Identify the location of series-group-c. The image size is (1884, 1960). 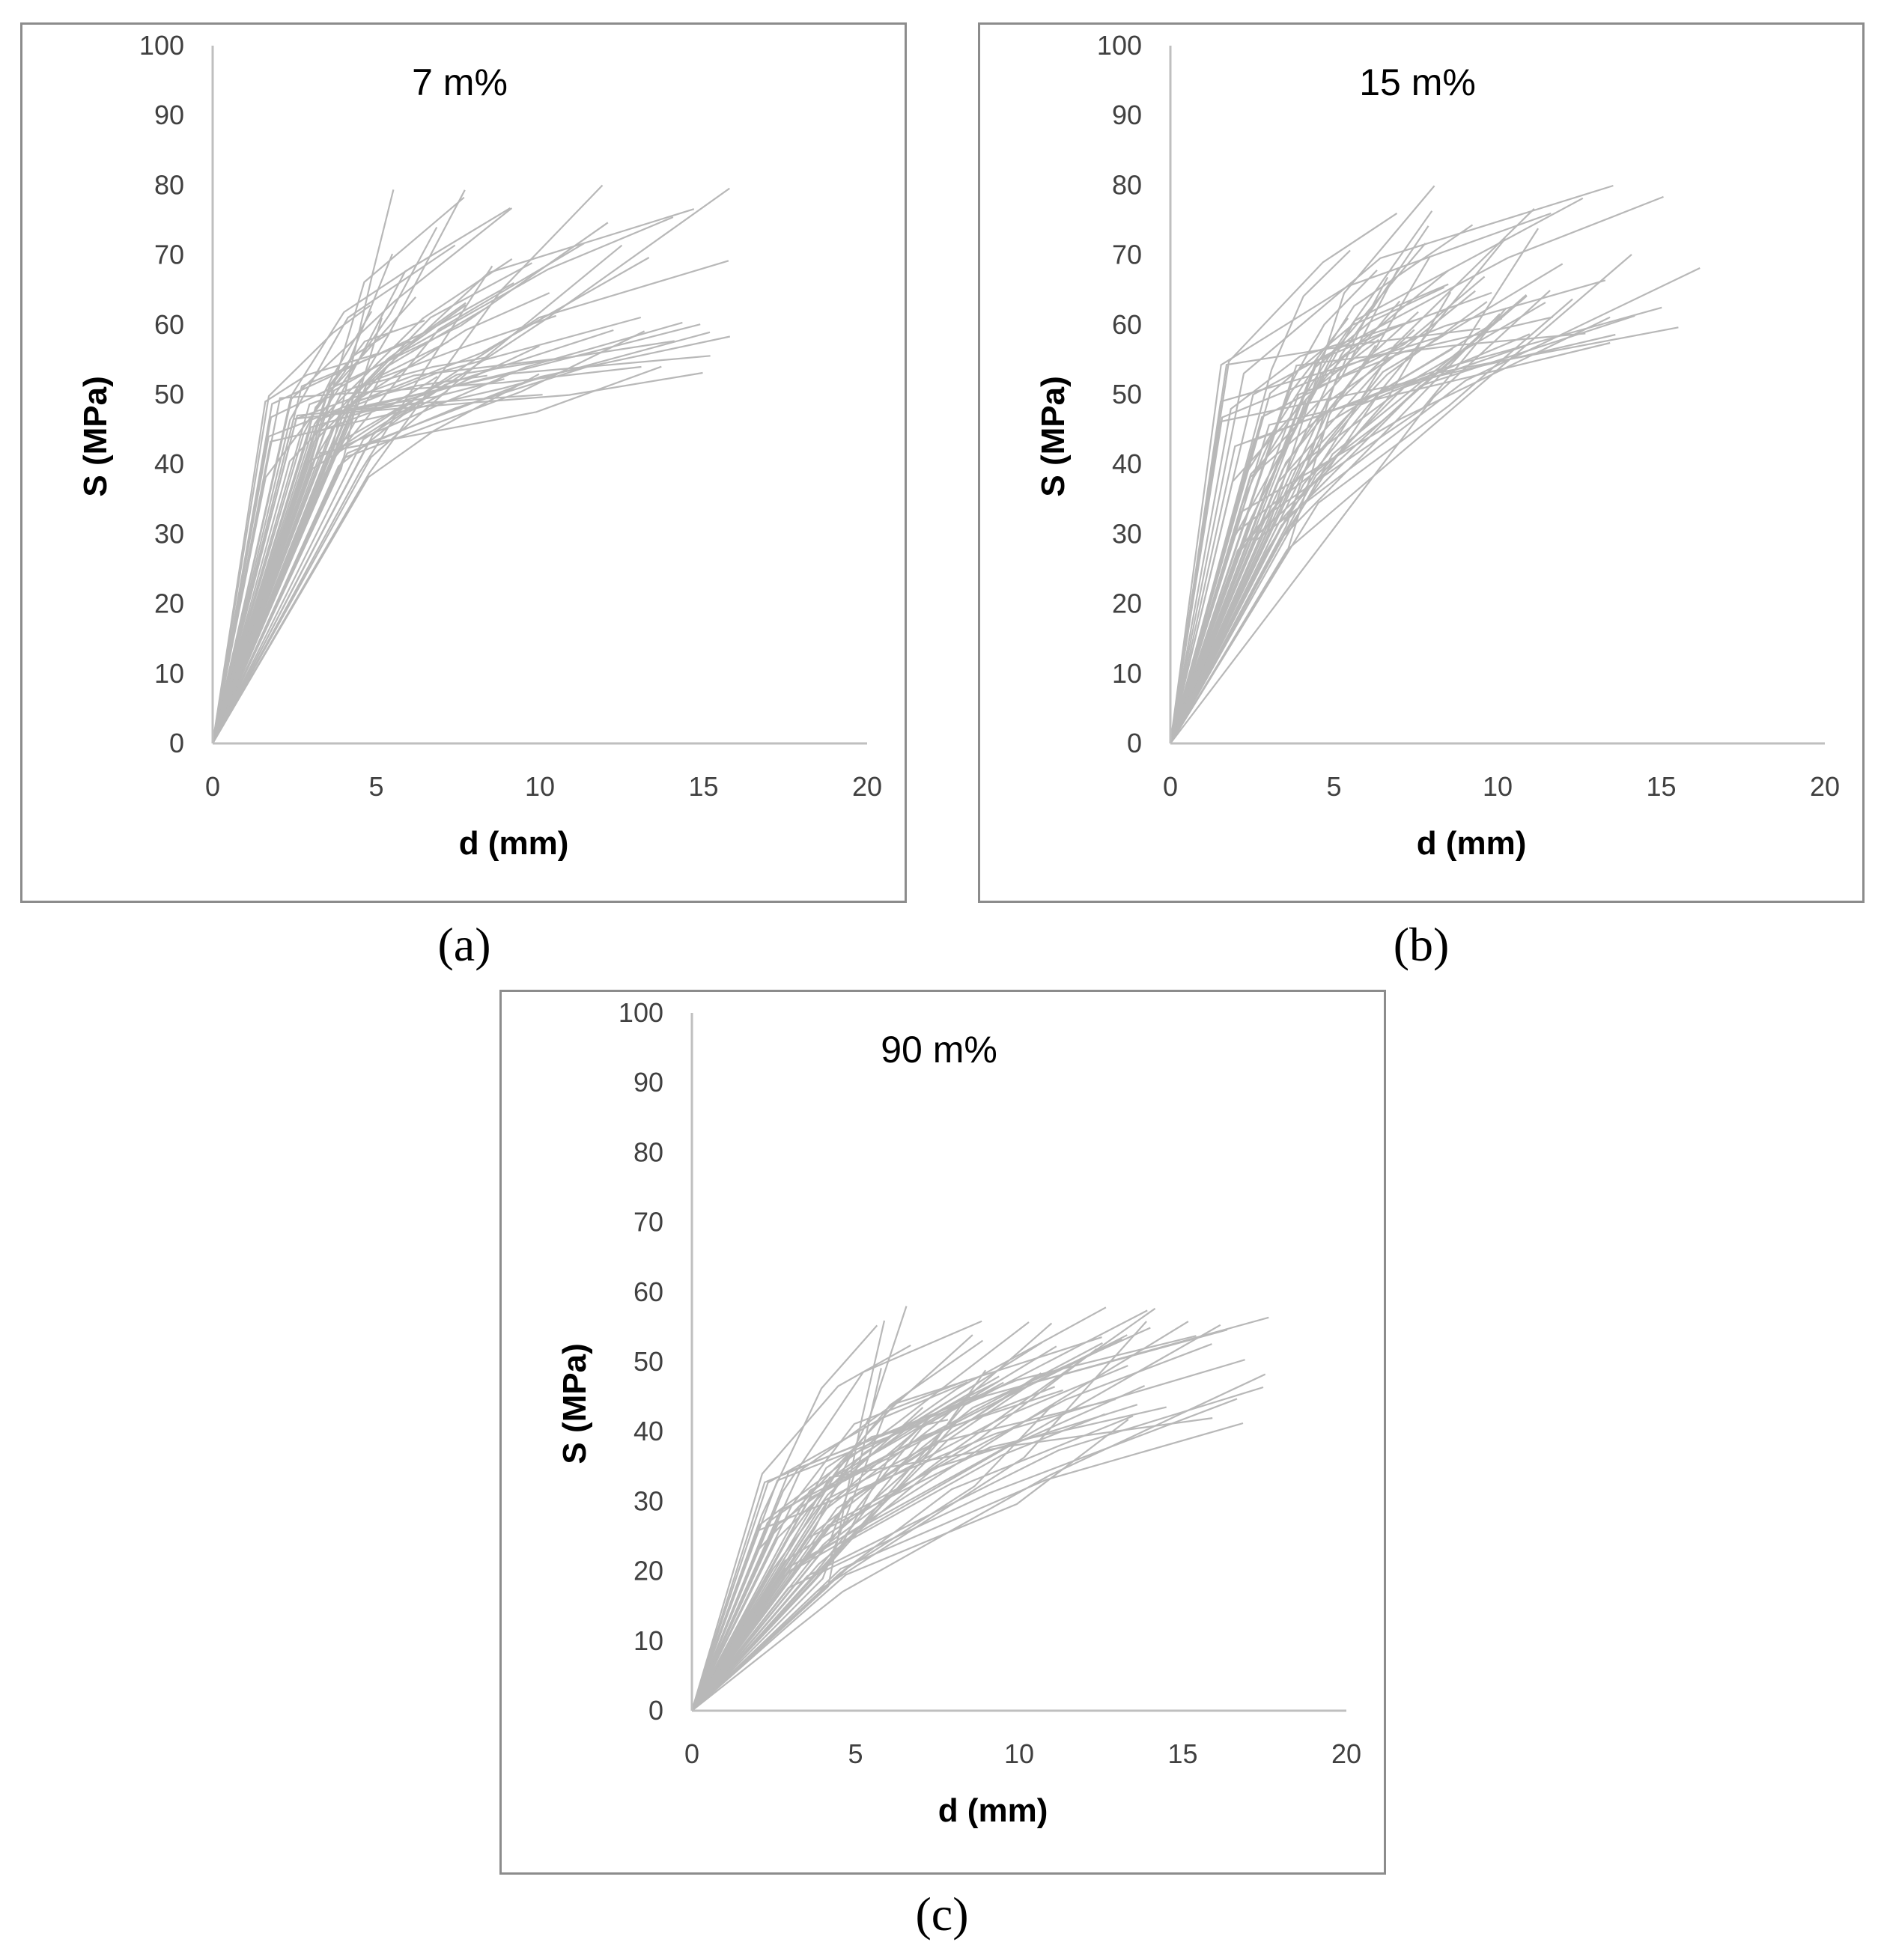
(979, 1508).